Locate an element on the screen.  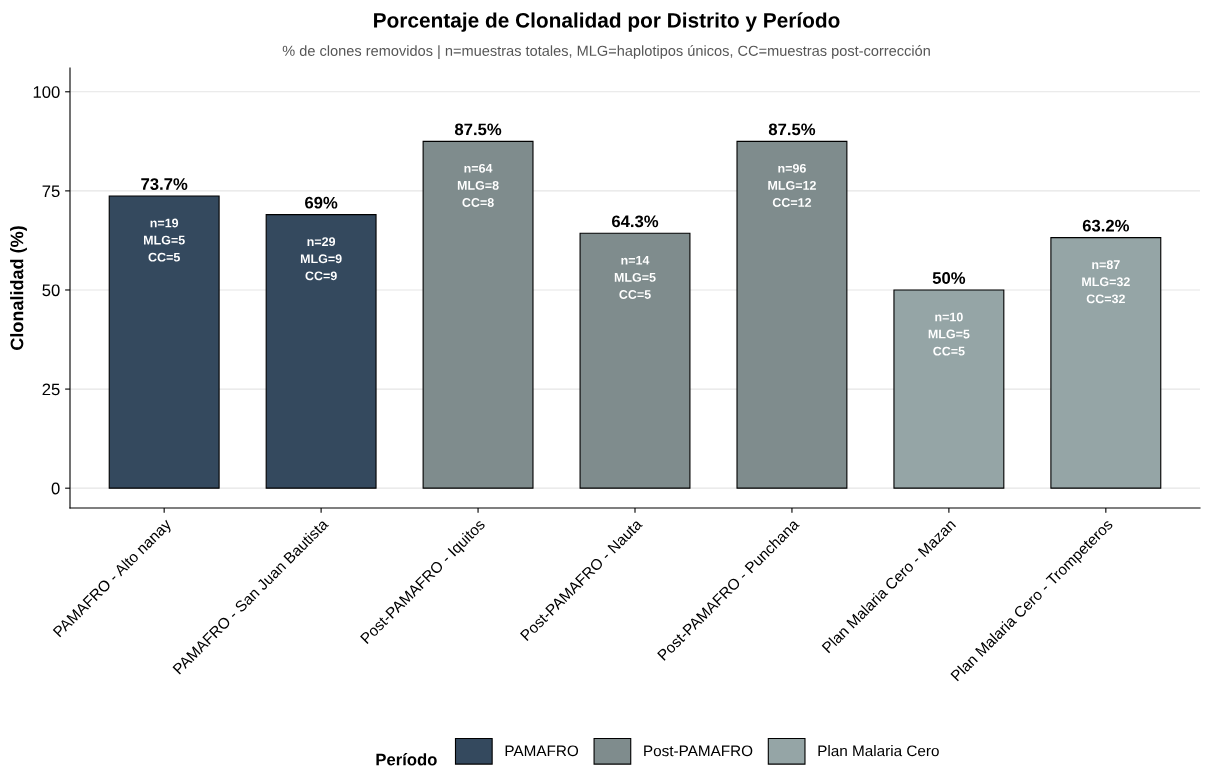
legend-label: Post-PAMAFRO is located at coordinates (698, 751).